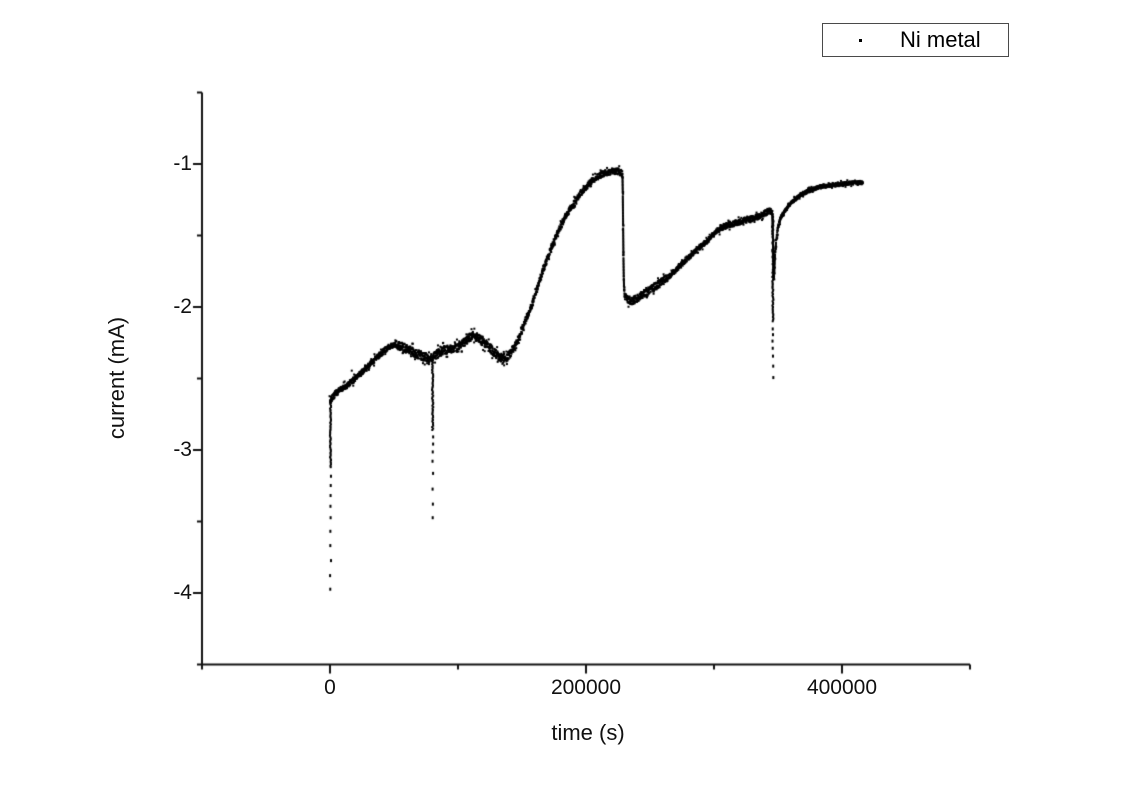 This screenshot has width=1129, height=798. I want to click on y-tick-label: -4, so click(182, 592).